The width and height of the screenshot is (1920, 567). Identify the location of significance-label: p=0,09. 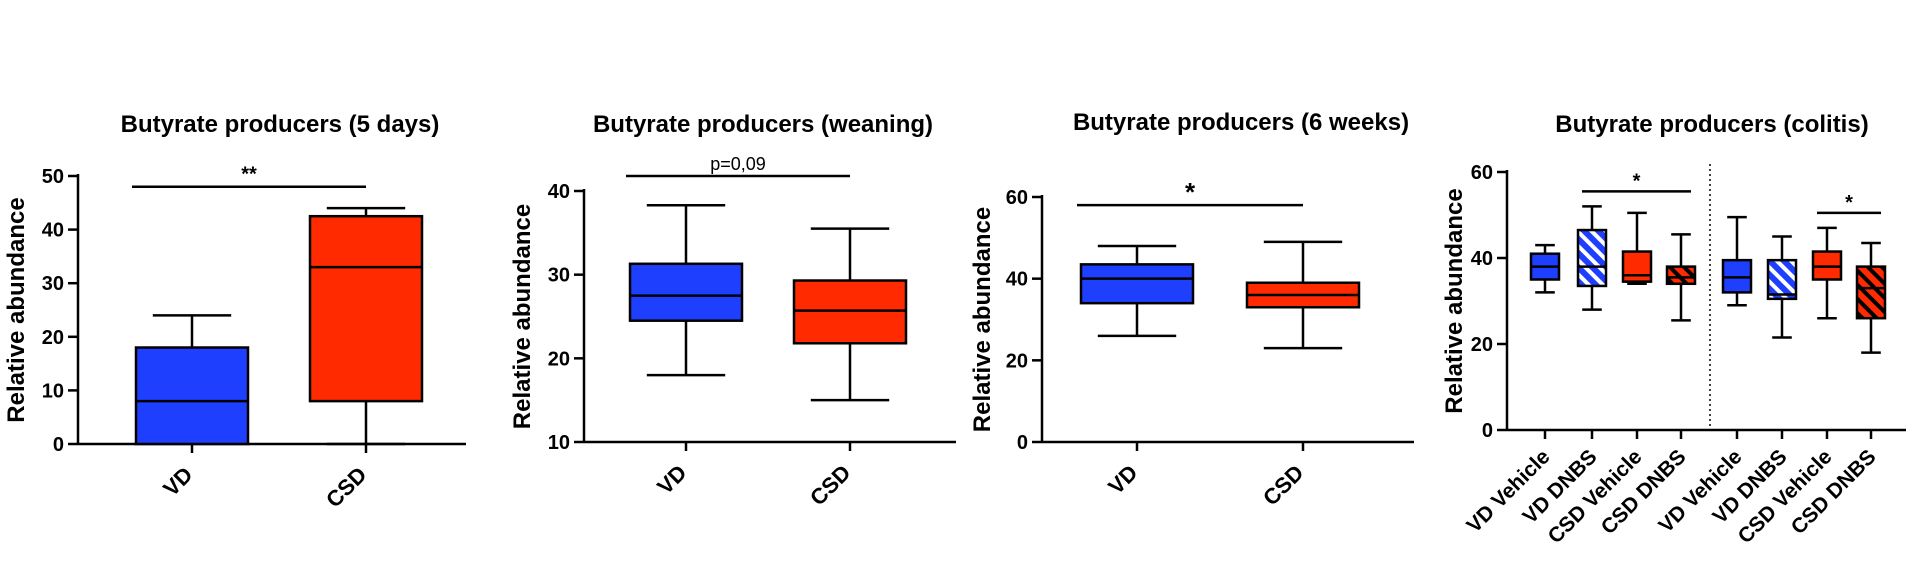
(738, 164).